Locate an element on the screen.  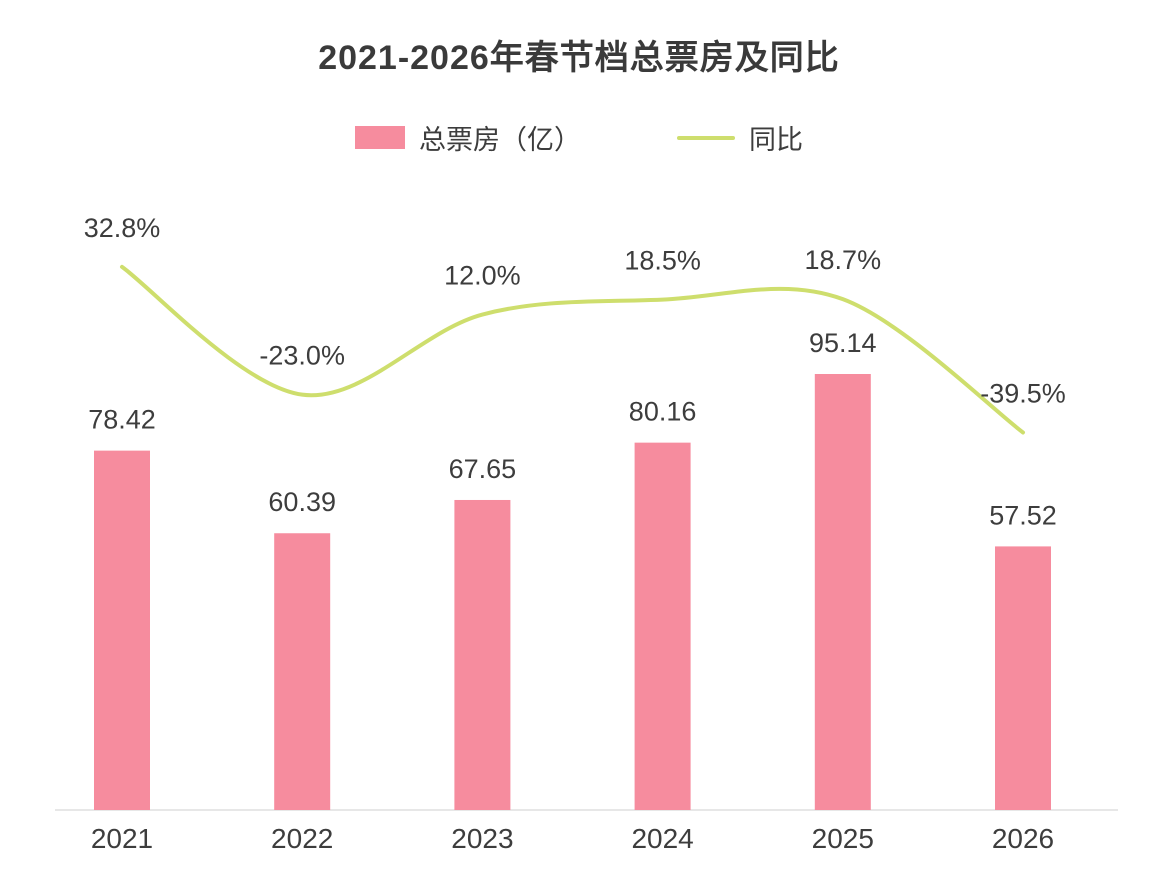
yoy-value-label: -23.0% is located at coordinates (302, 356).